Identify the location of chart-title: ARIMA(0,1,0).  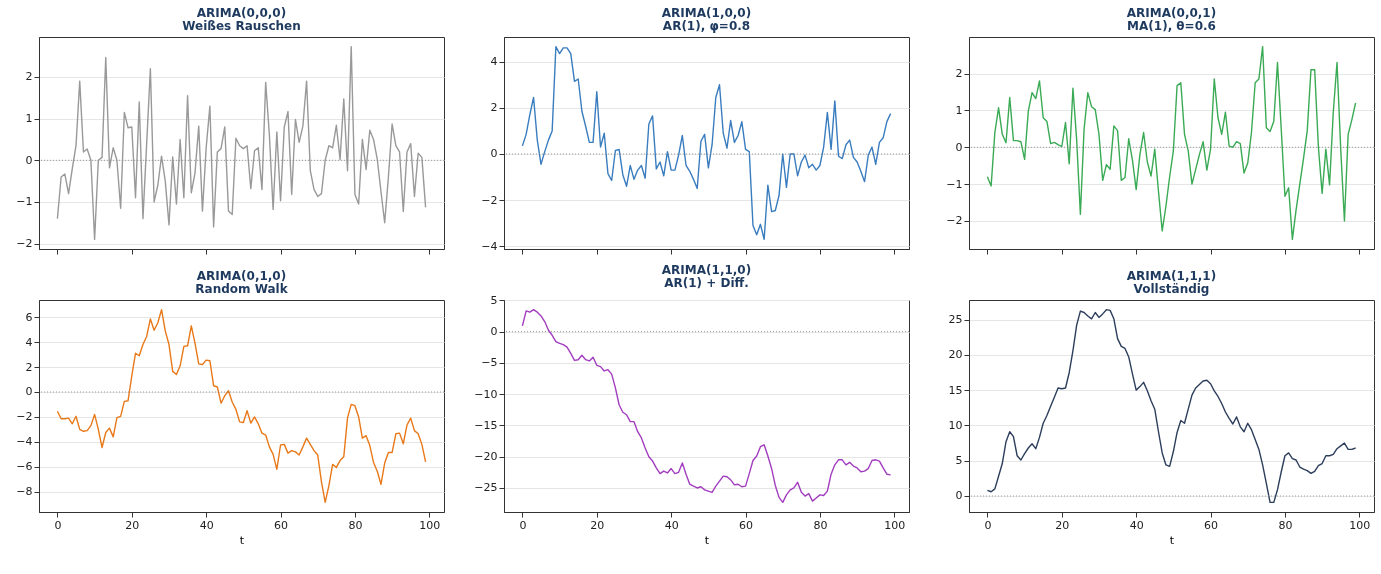
(241, 276).